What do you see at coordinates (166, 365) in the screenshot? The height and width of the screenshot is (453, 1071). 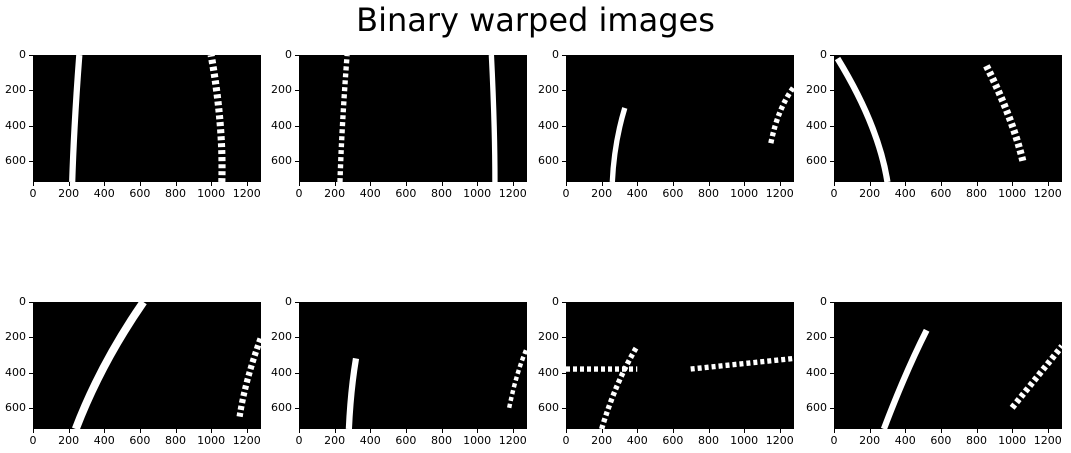 I see `panel-5-image` at bounding box center [166, 365].